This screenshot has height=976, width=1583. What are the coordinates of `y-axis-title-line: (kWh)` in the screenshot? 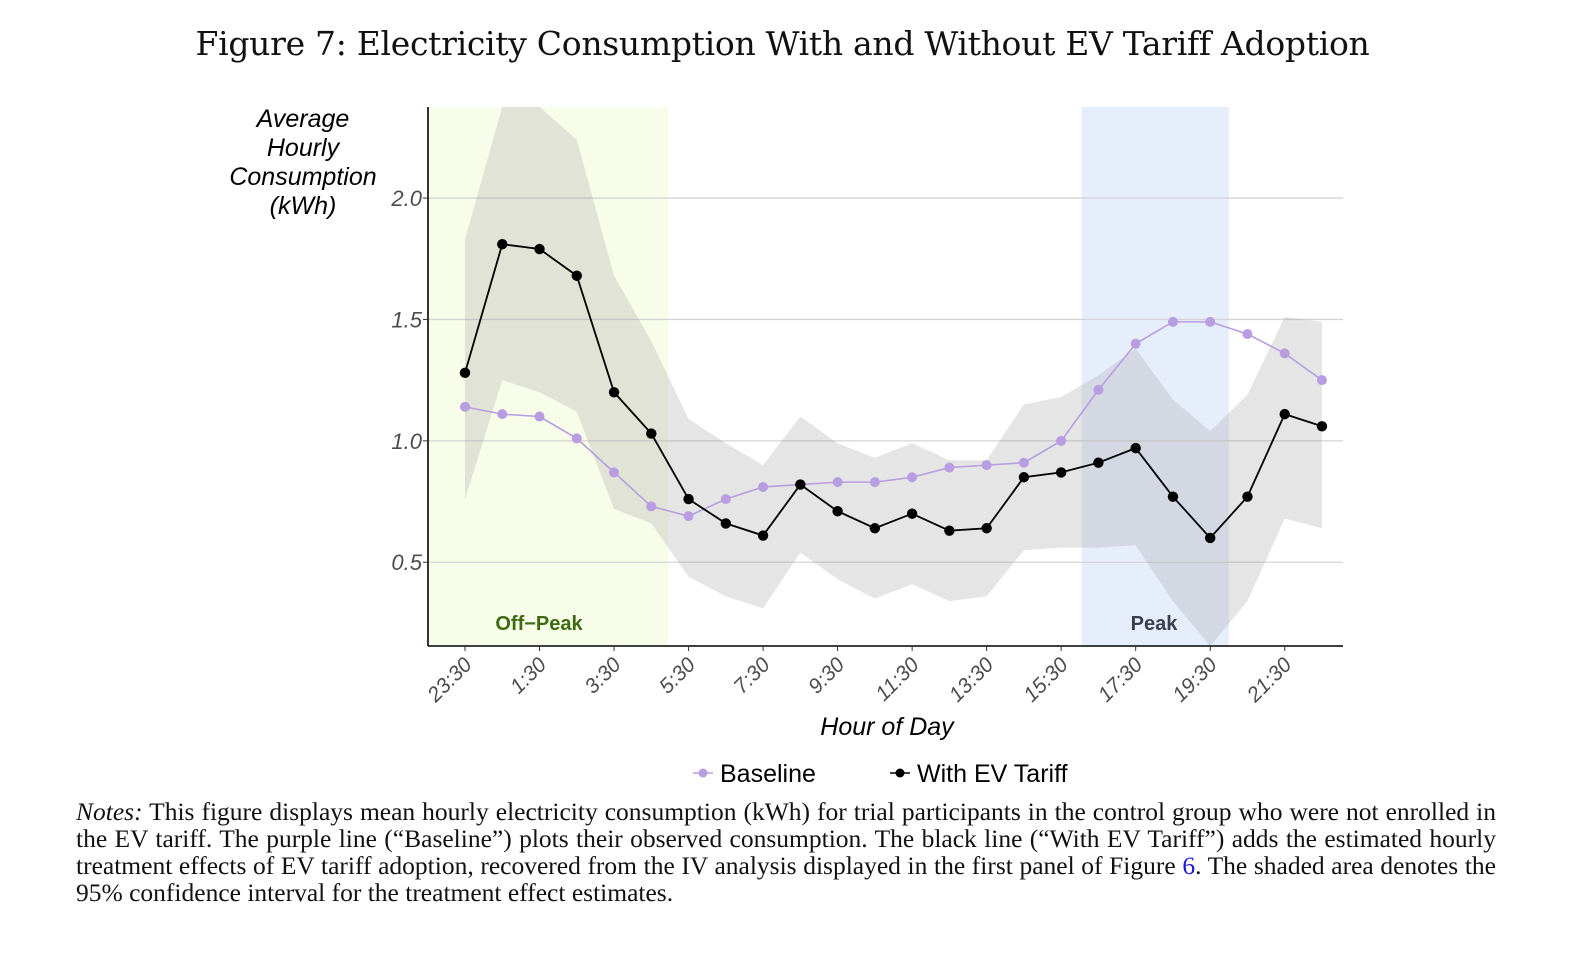 It's located at (303, 206).